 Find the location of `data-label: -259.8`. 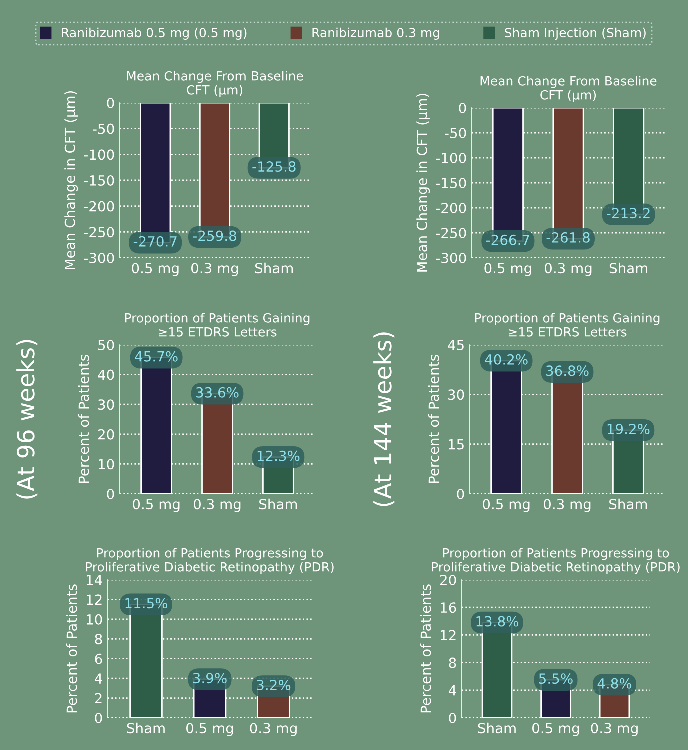

data-label: -259.8 is located at coordinates (214, 236).